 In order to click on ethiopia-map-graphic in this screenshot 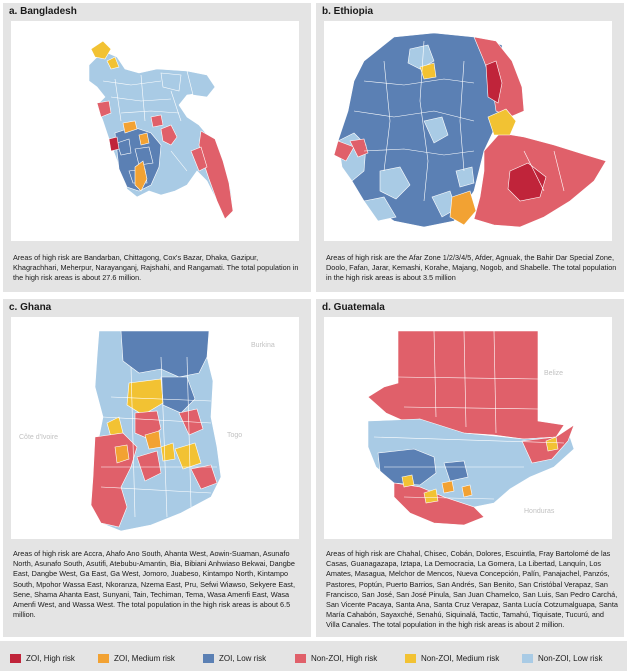, I will do `click(470, 130)`.